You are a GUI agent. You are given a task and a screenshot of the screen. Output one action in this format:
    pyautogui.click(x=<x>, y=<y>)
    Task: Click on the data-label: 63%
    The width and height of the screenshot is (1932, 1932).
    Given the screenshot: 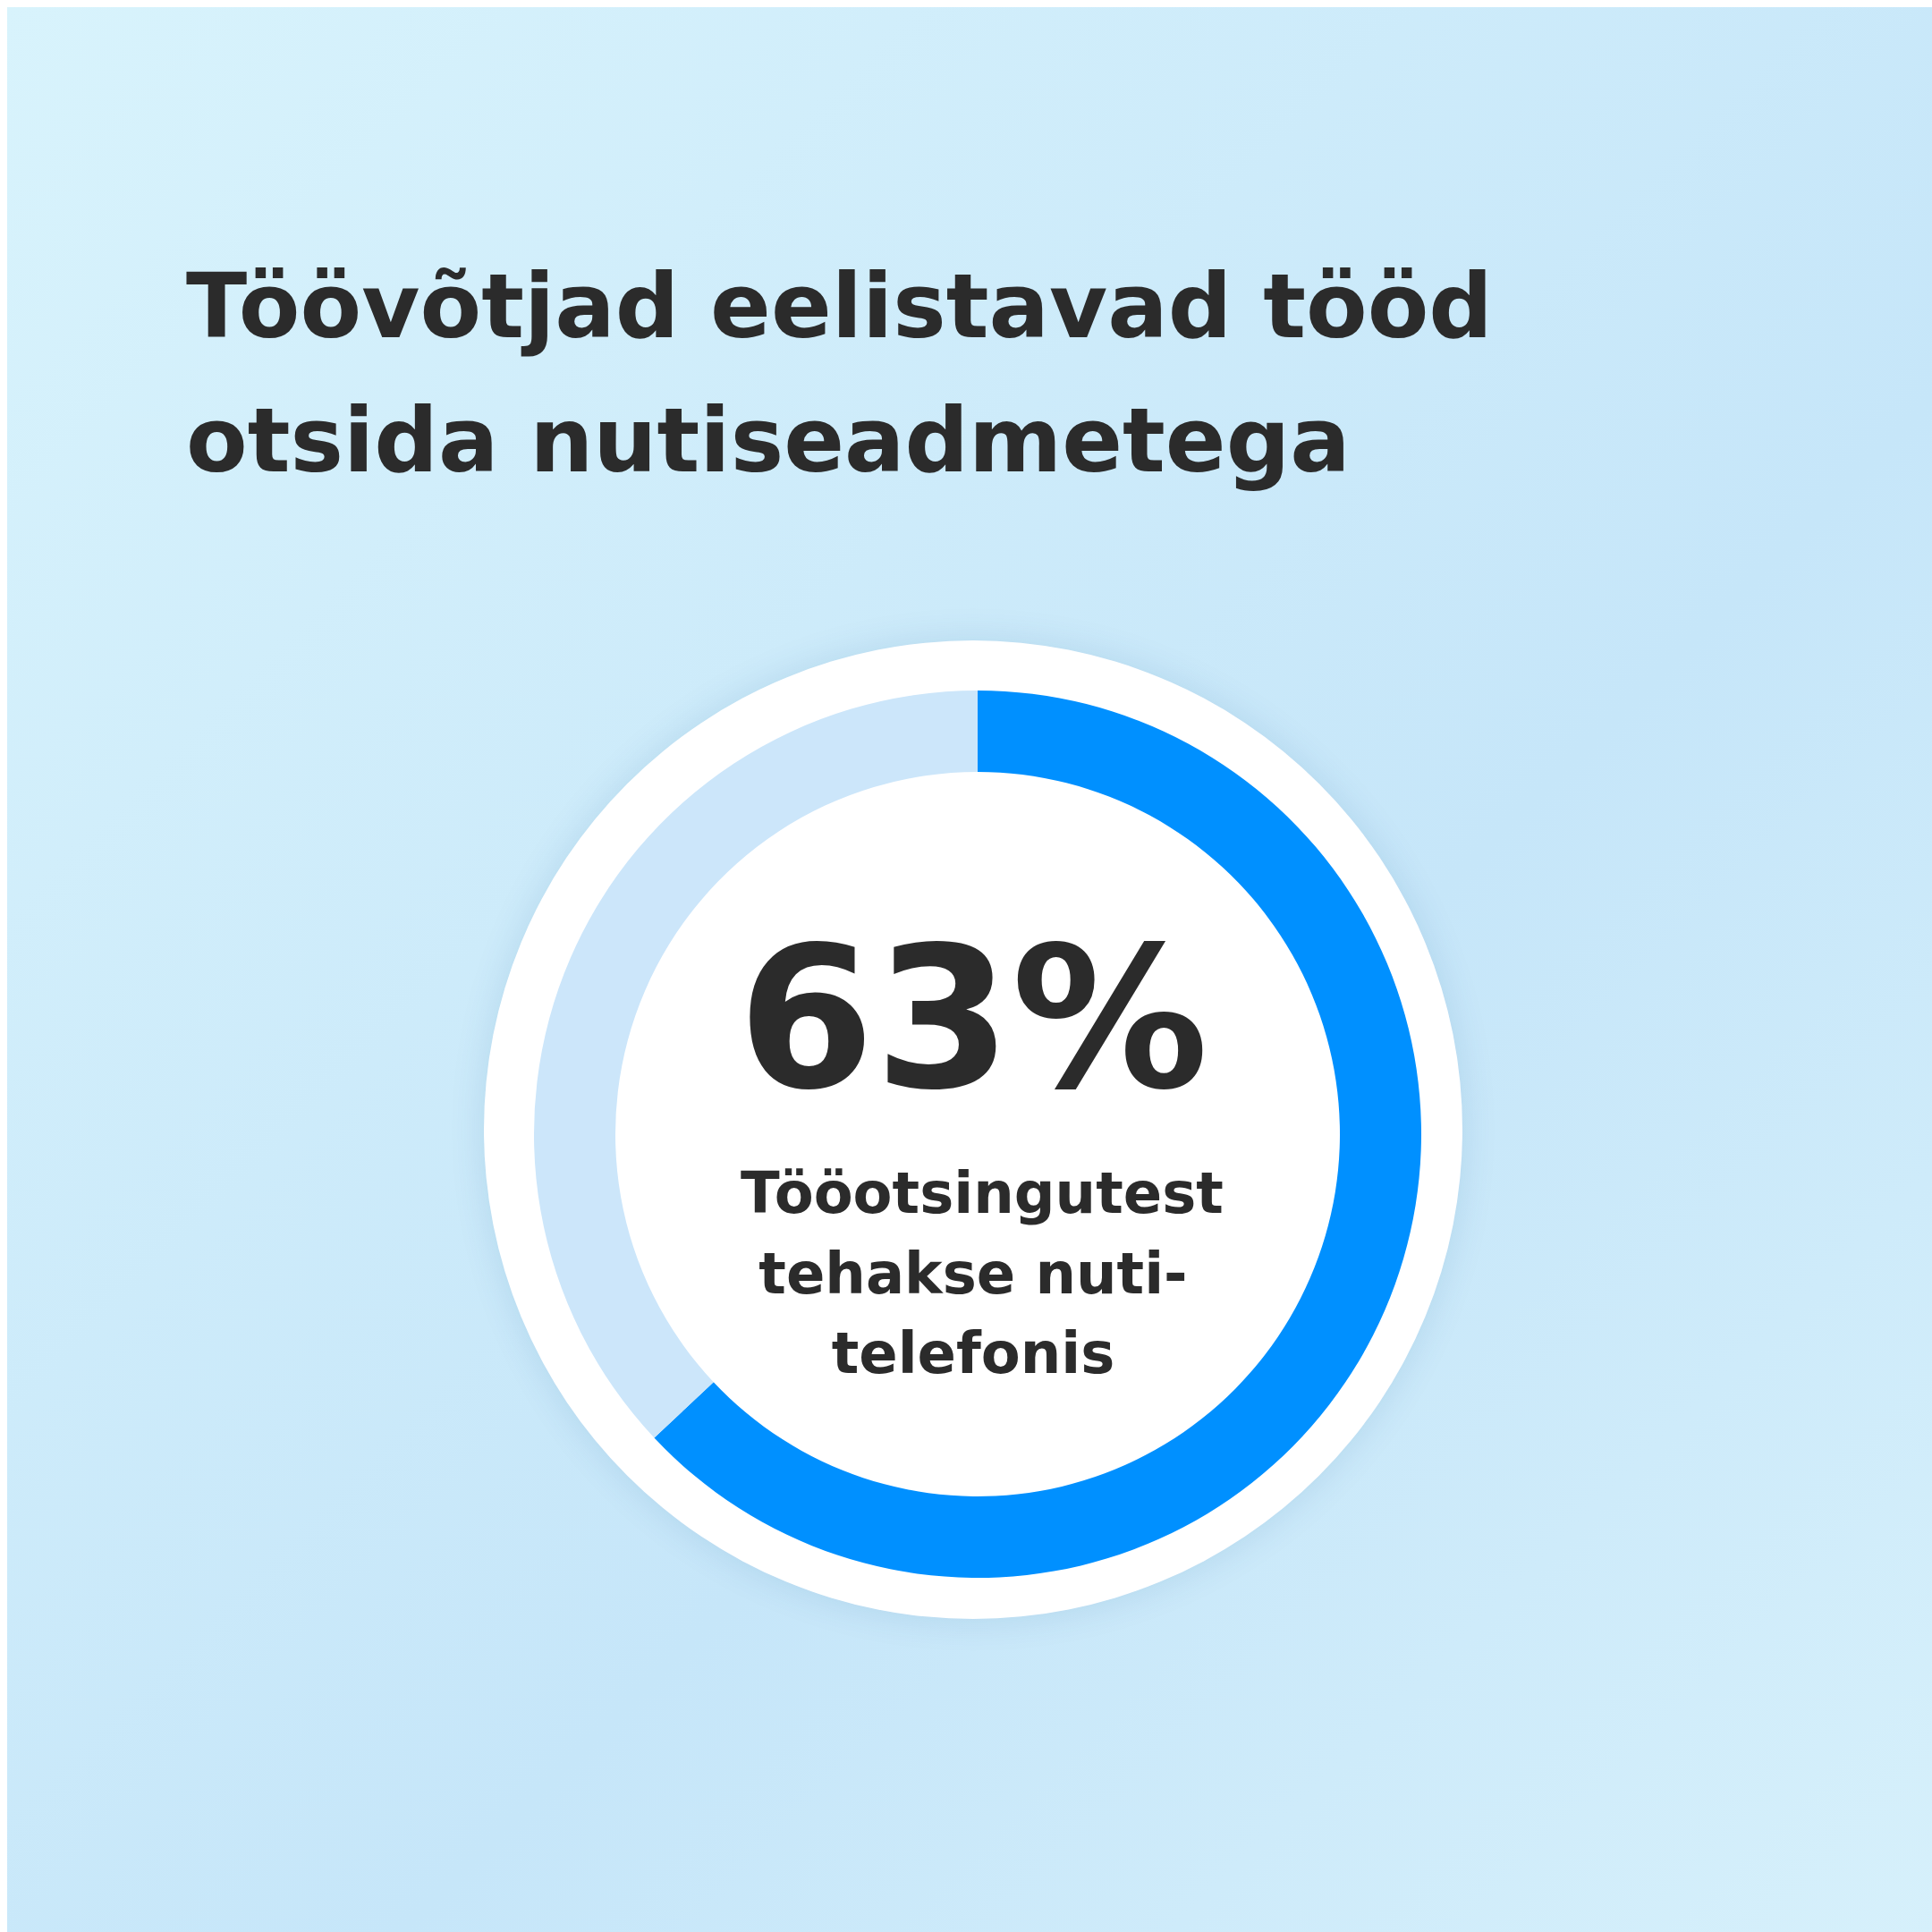 What is the action you would take?
    pyautogui.click(x=973, y=1018)
    